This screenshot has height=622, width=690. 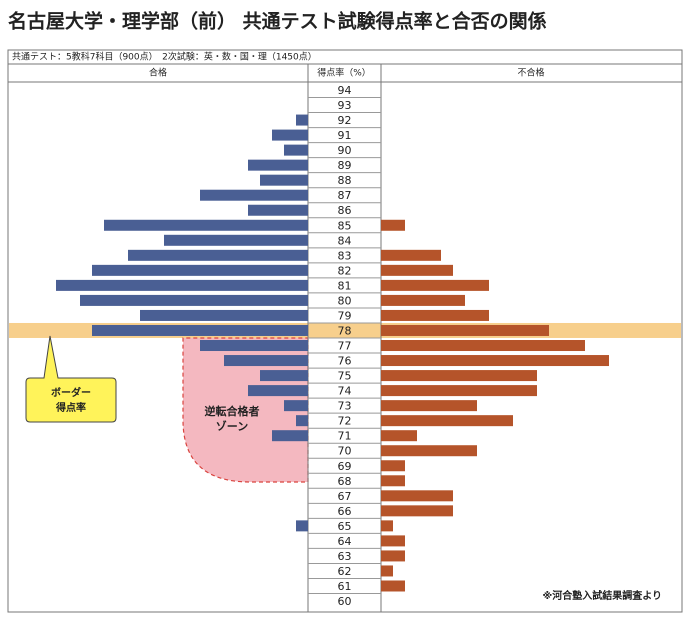 I want to click on callout-label: 得点率, so click(x=70, y=407).